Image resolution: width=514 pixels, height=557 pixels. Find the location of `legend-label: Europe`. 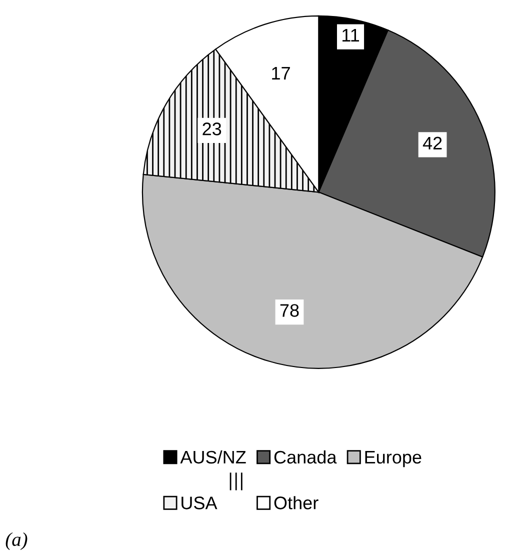

legend-label: Europe is located at coordinates (393, 459).